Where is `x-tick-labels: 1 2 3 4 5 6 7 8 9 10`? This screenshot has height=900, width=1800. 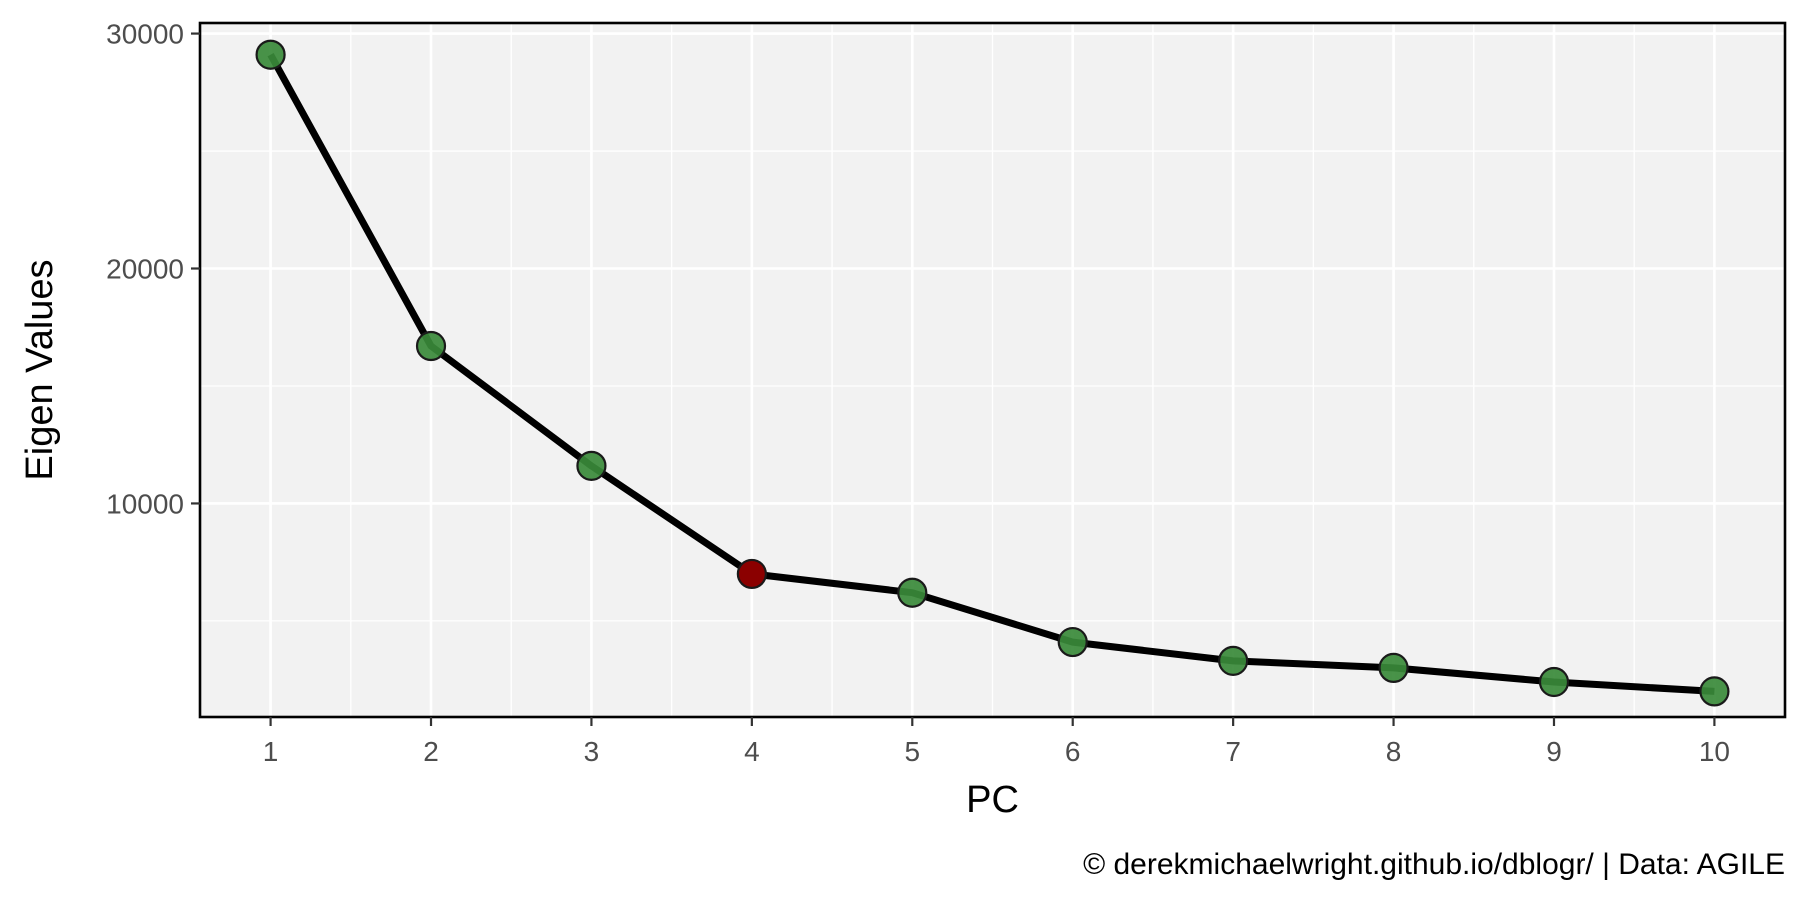
x-tick-labels: 1 2 3 4 5 6 7 8 9 10 is located at coordinates (996, 751).